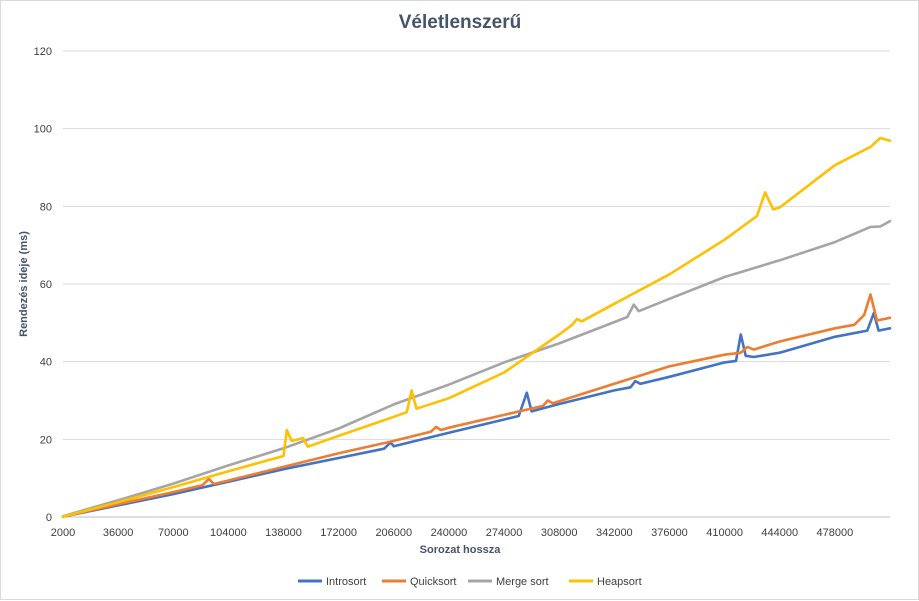  What do you see at coordinates (43, 52) in the screenshot?
I see `y-tick-label: 120` at bounding box center [43, 52].